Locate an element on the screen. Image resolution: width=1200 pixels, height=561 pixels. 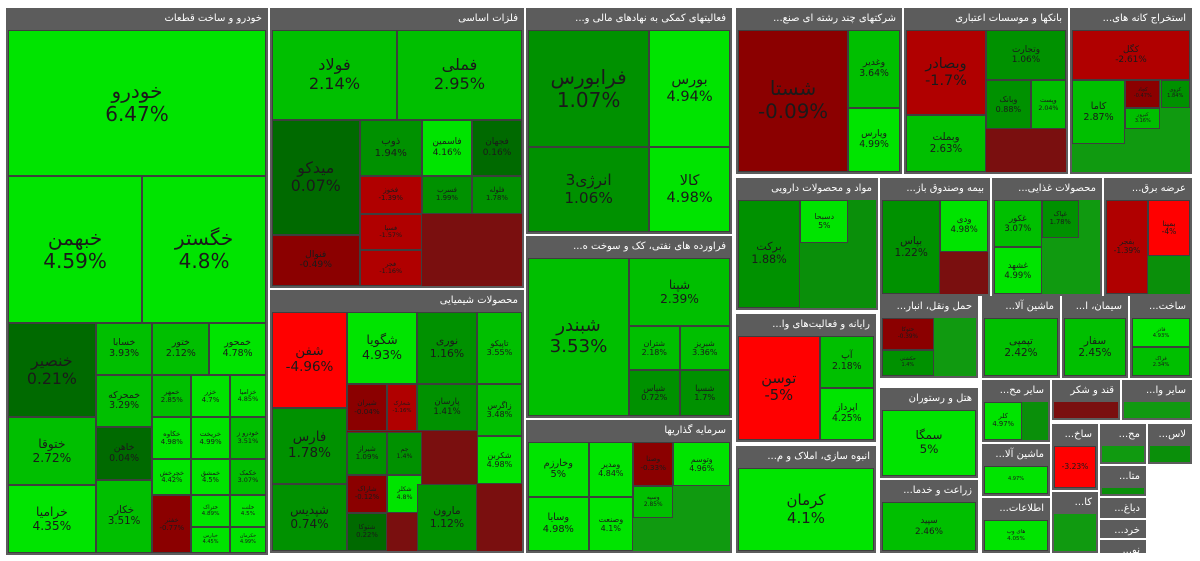
sector: هتل و رستوران سمگا 5% is located at coordinates (929, 433).